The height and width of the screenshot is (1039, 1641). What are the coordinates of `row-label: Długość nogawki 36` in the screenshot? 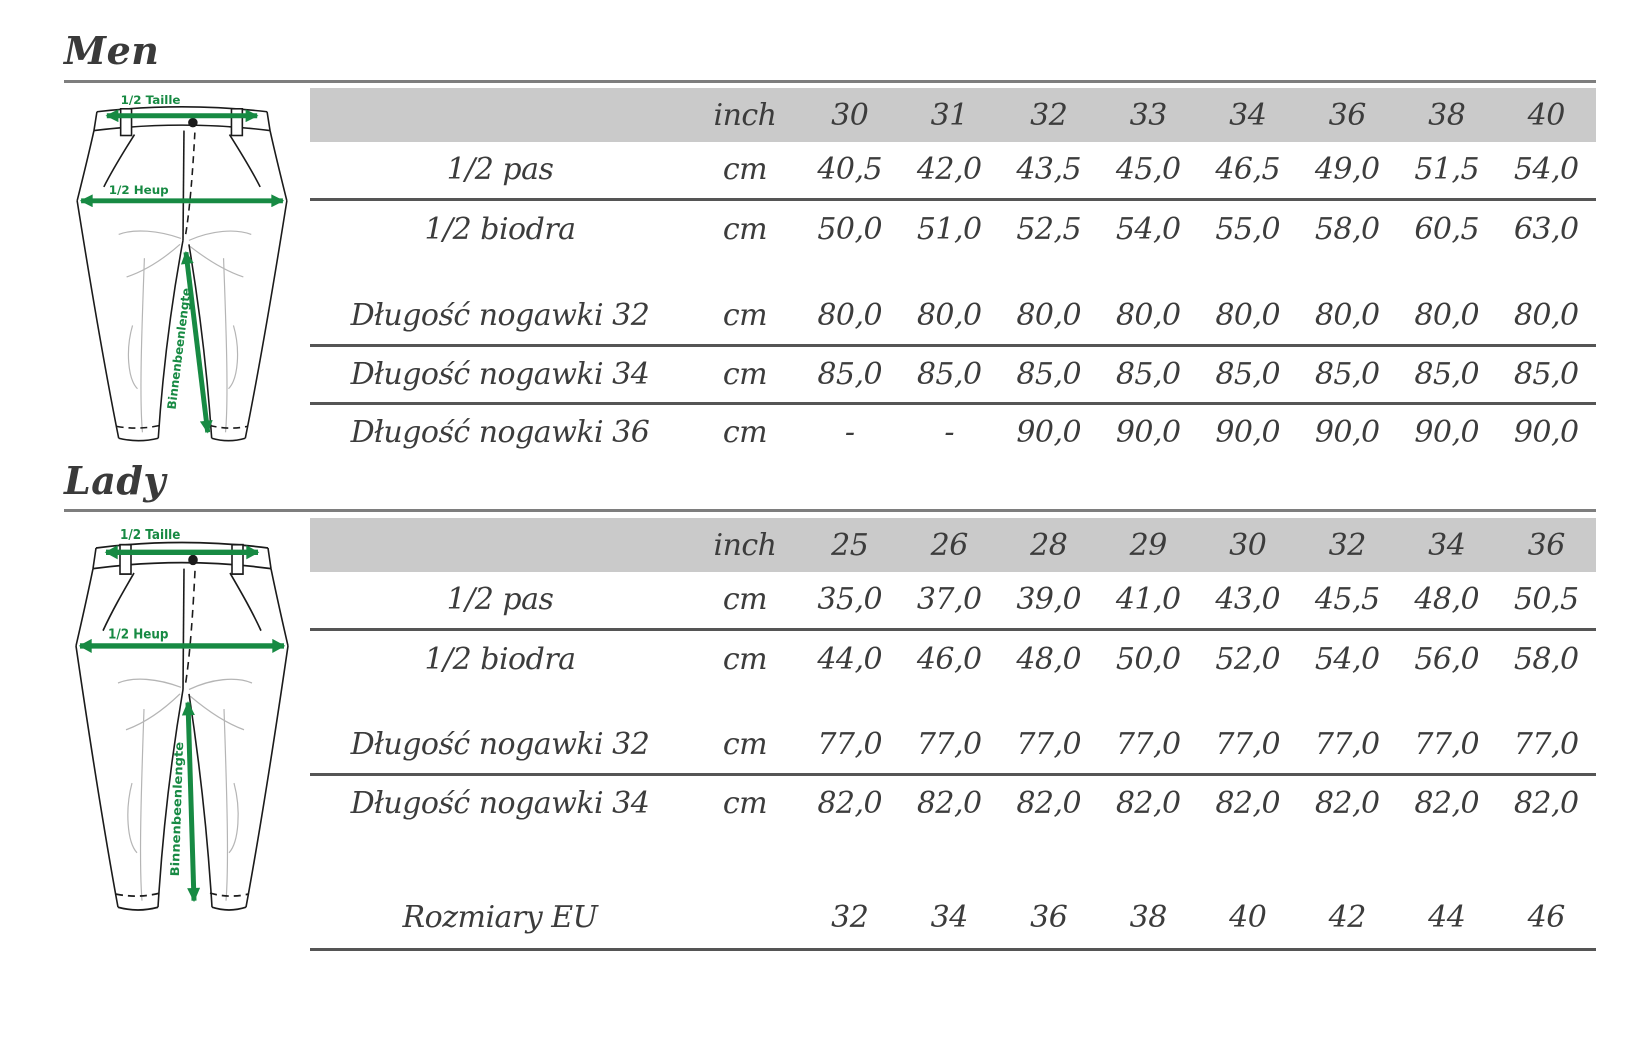 It's located at (500, 433).